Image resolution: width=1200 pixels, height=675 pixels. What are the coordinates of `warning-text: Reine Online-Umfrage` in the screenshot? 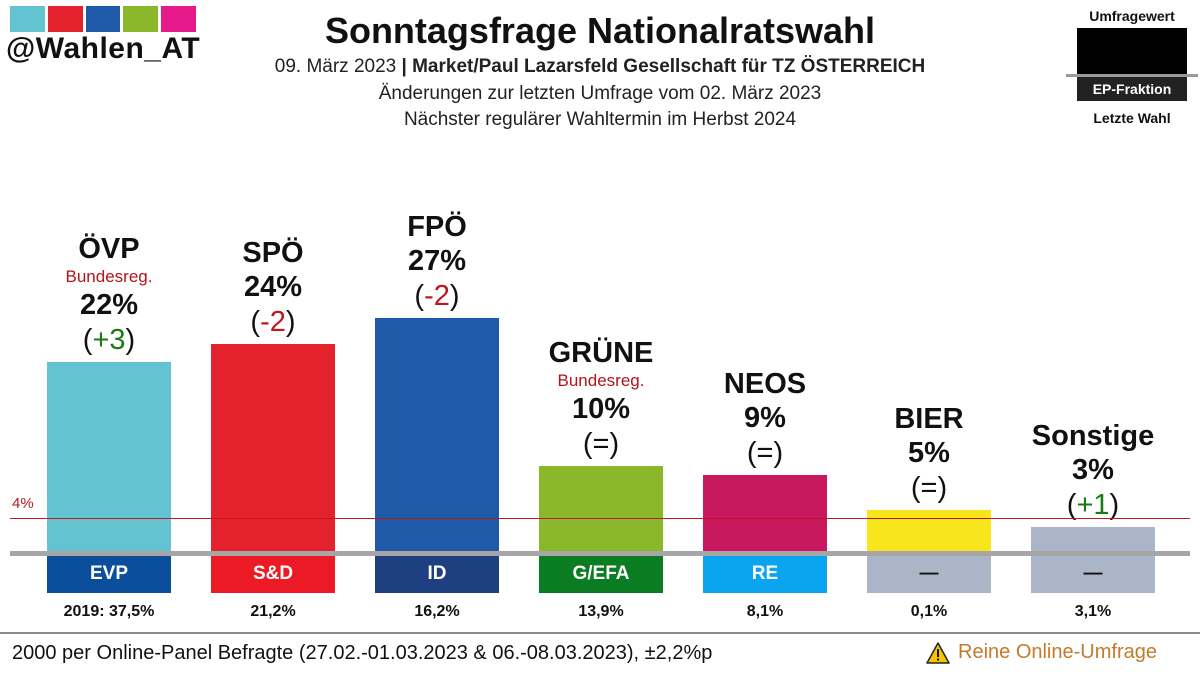 It's located at (1057, 652).